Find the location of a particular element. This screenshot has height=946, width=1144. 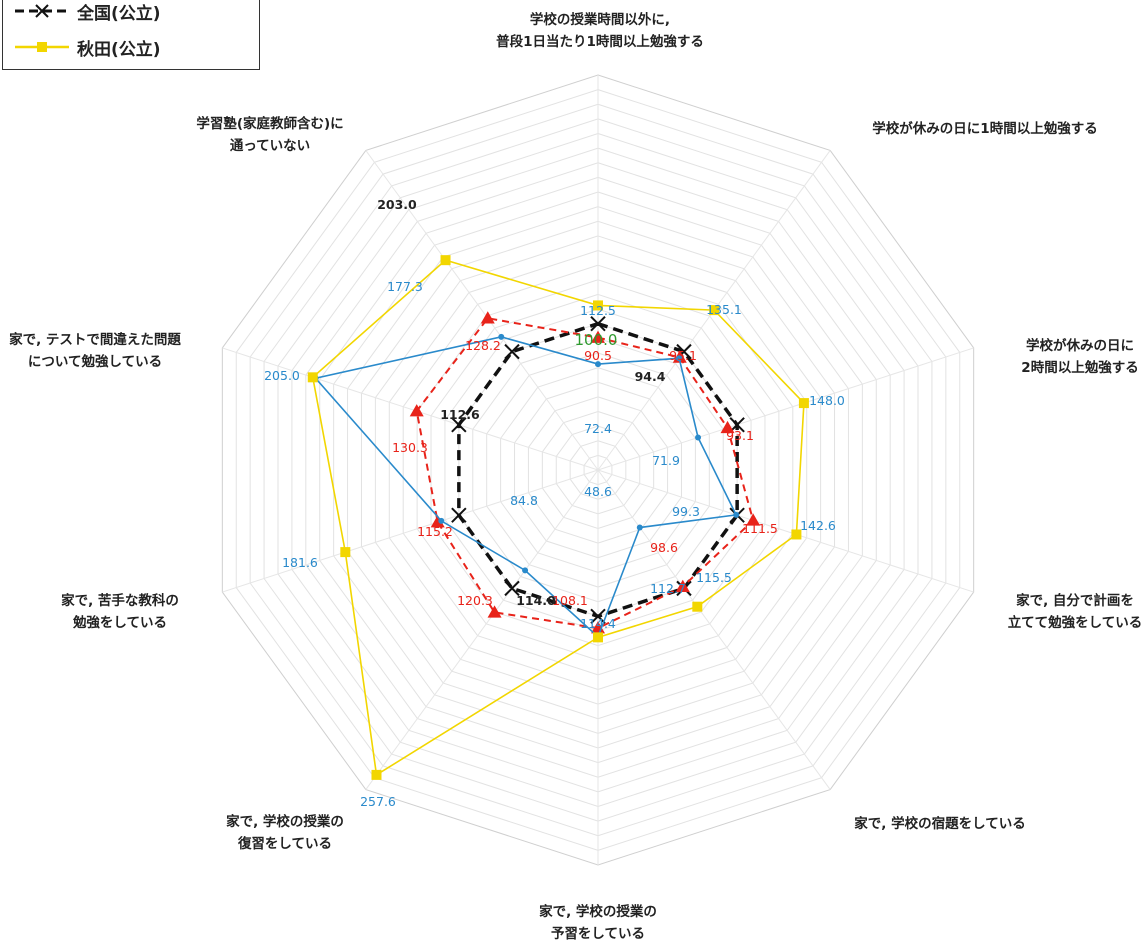

data-label: 112.7 is located at coordinates (668, 588).